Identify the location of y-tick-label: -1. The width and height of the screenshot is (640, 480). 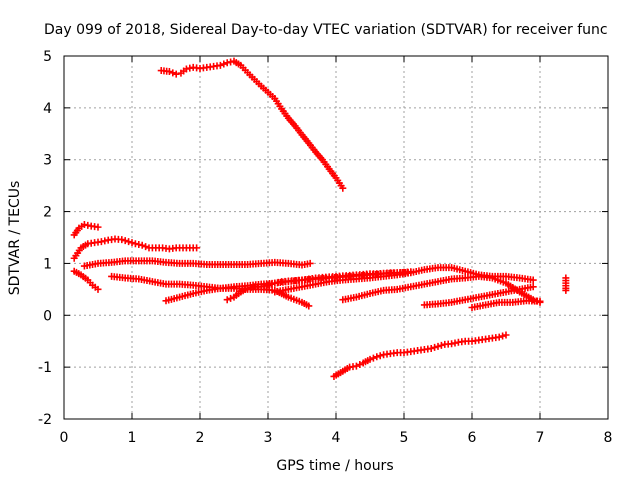
(45, 368).